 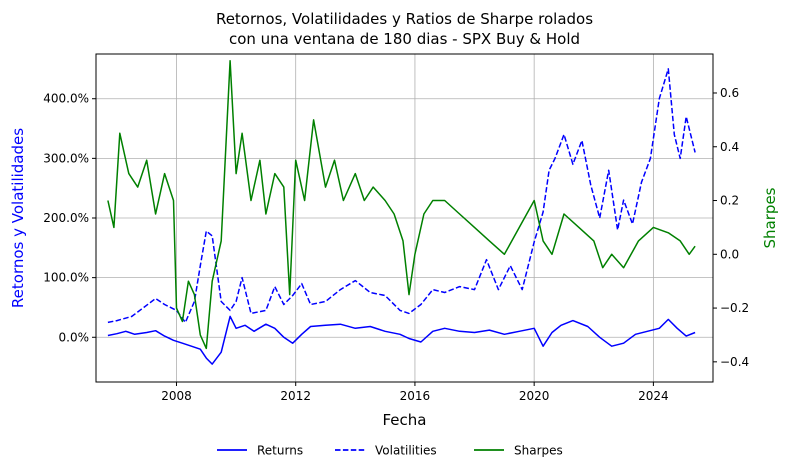 What do you see at coordinates (538, 451) in the screenshot?
I see `legend-sharpes-label: Sharpes` at bounding box center [538, 451].